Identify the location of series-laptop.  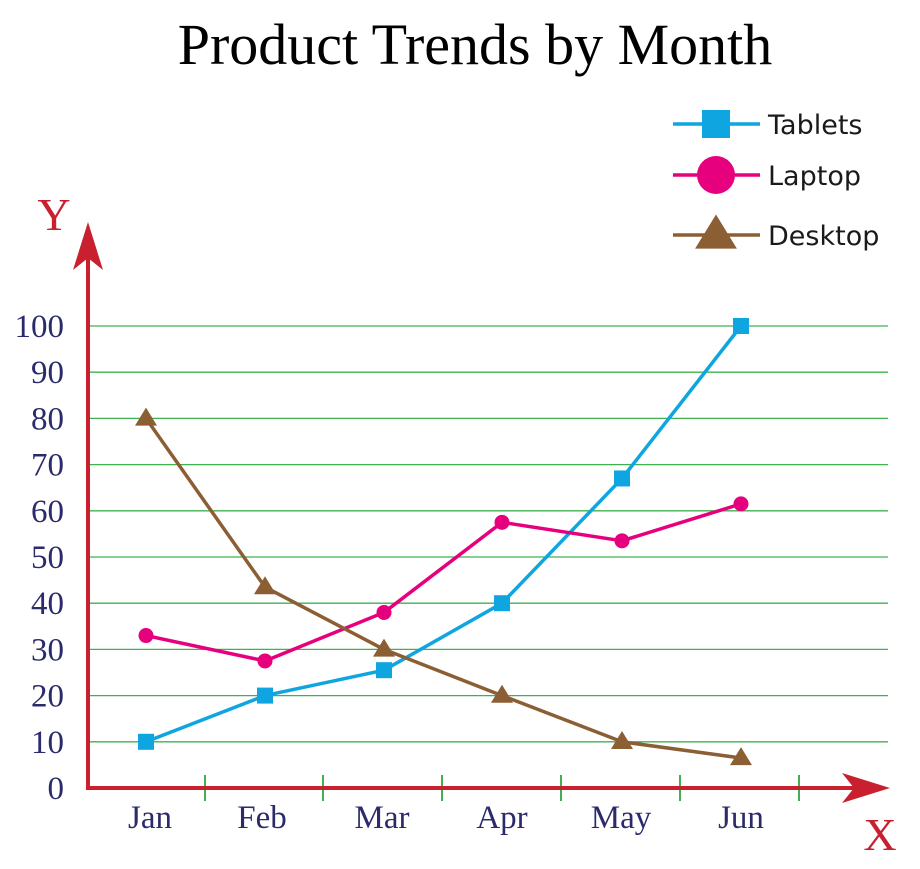
(443, 582).